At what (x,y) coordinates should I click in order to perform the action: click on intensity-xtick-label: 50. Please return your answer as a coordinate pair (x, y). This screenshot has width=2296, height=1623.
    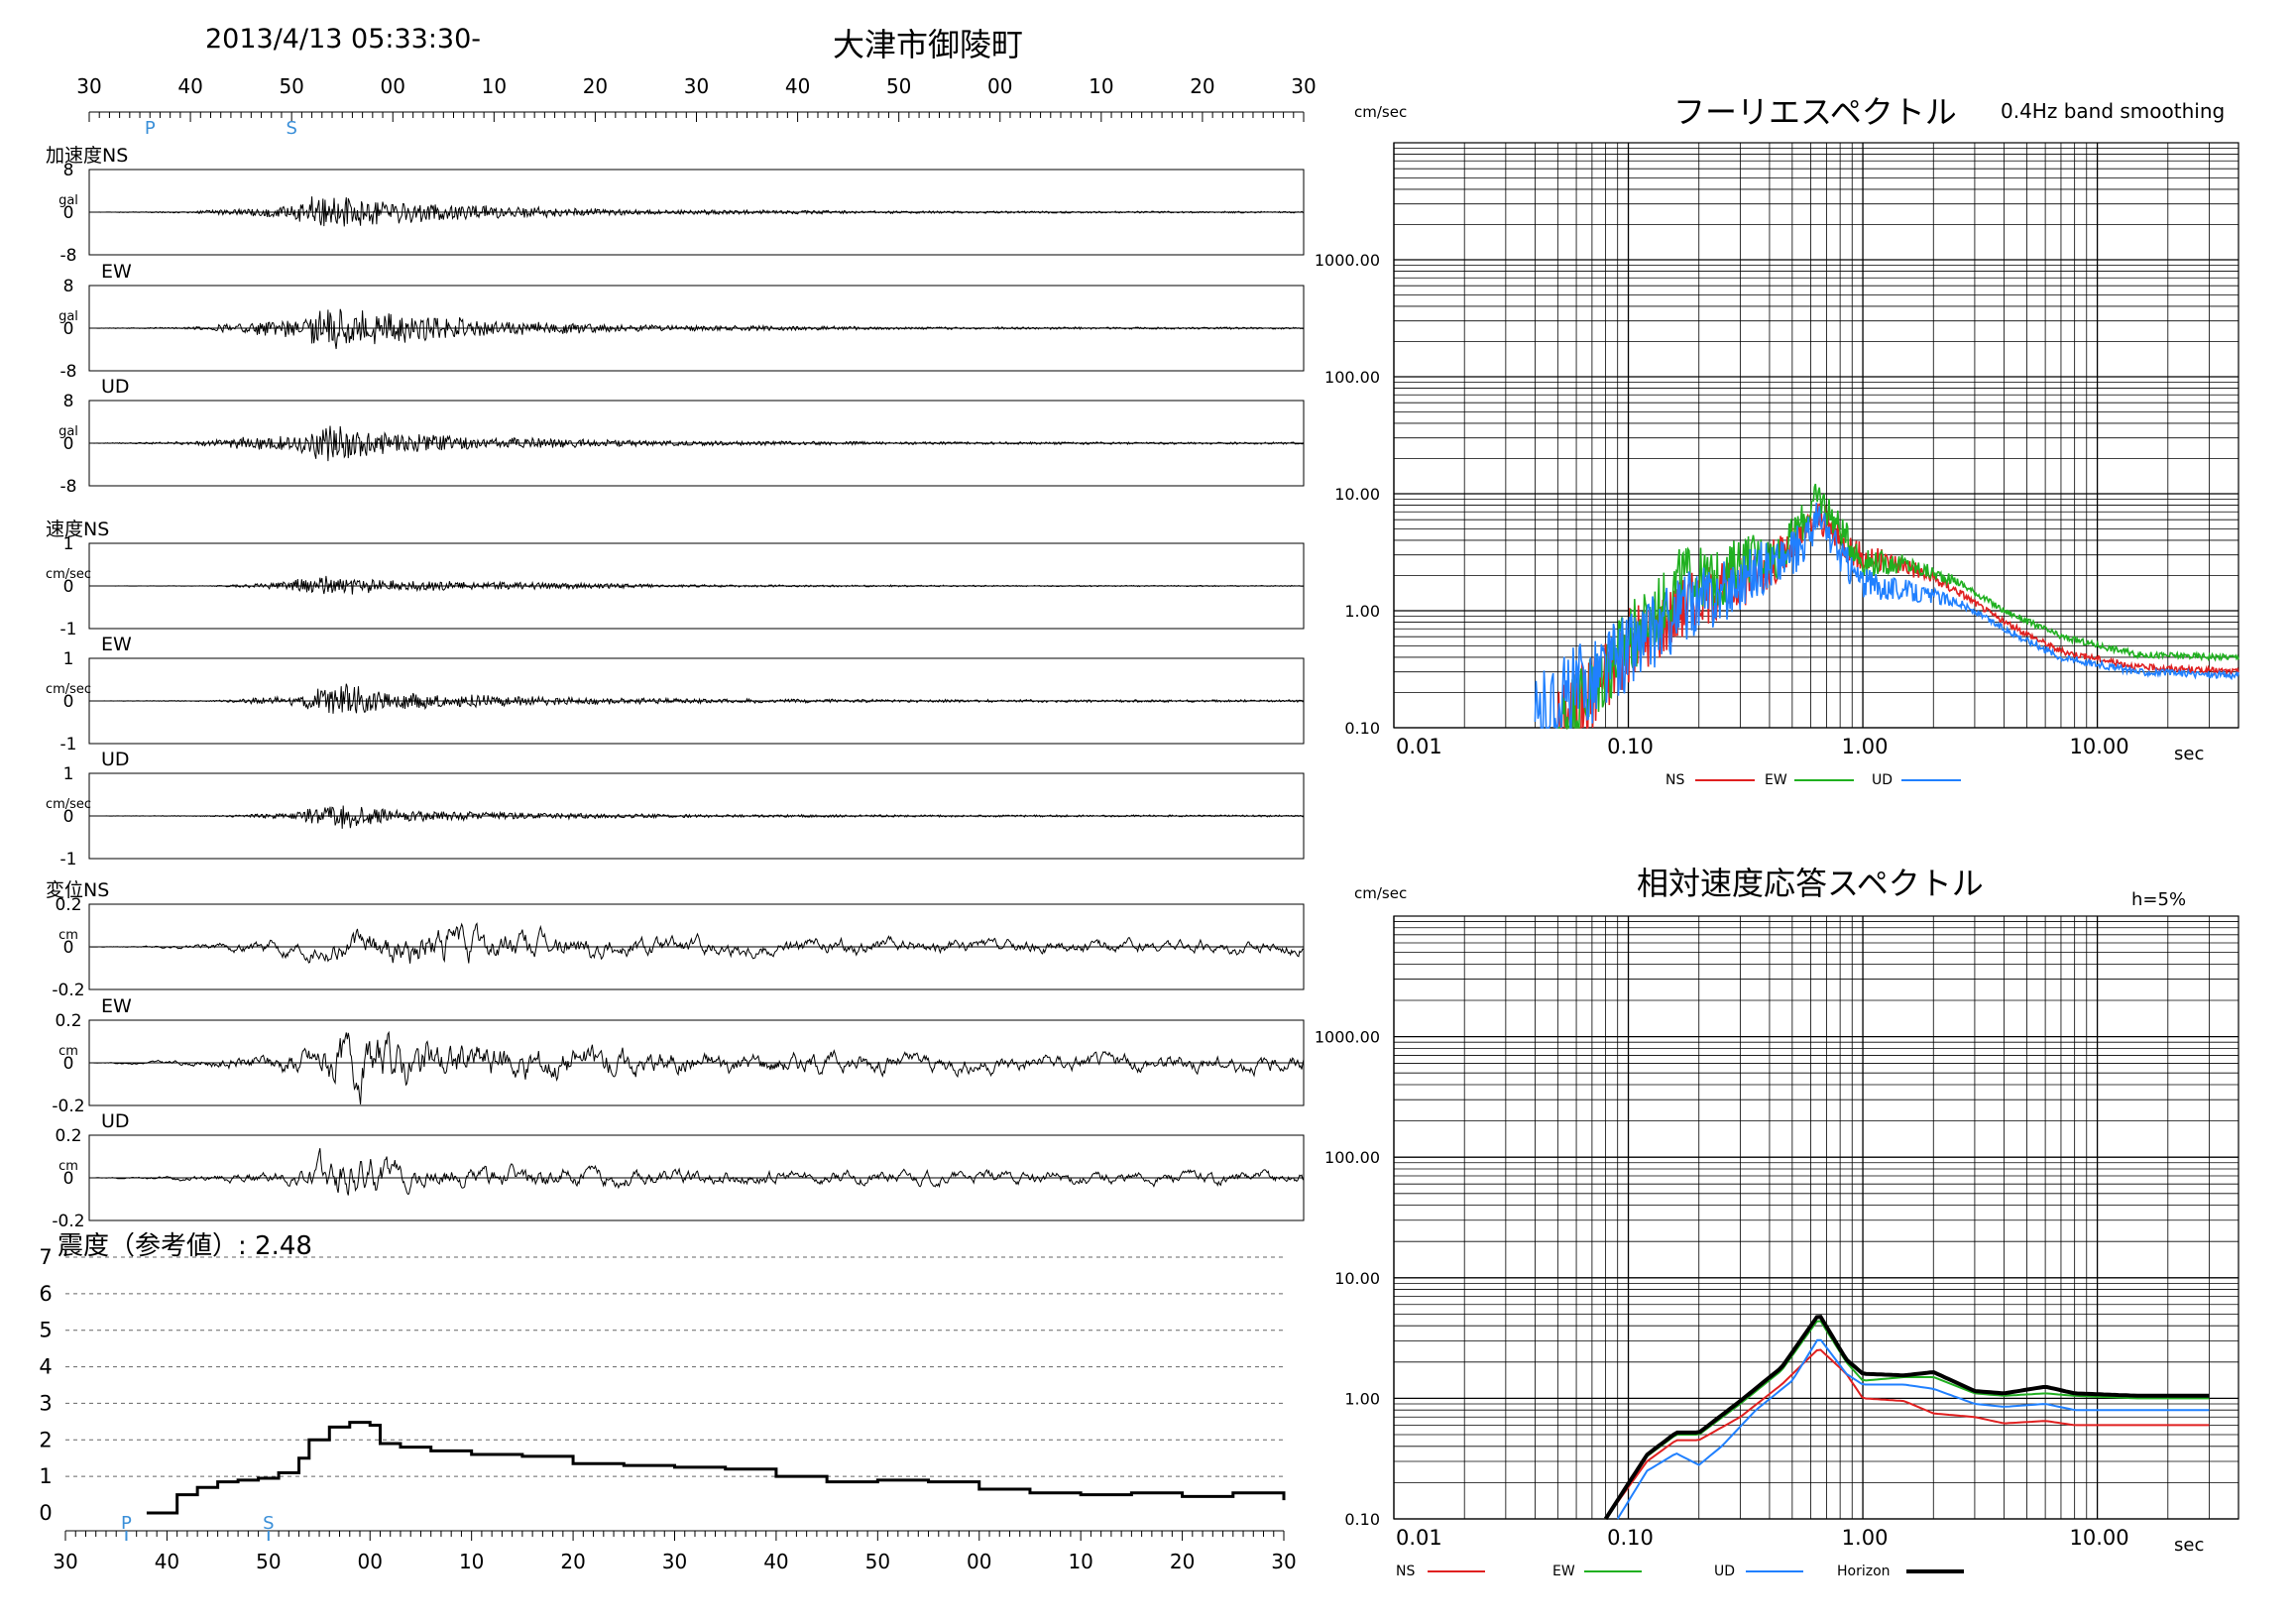
    Looking at the image, I should click on (268, 1561).